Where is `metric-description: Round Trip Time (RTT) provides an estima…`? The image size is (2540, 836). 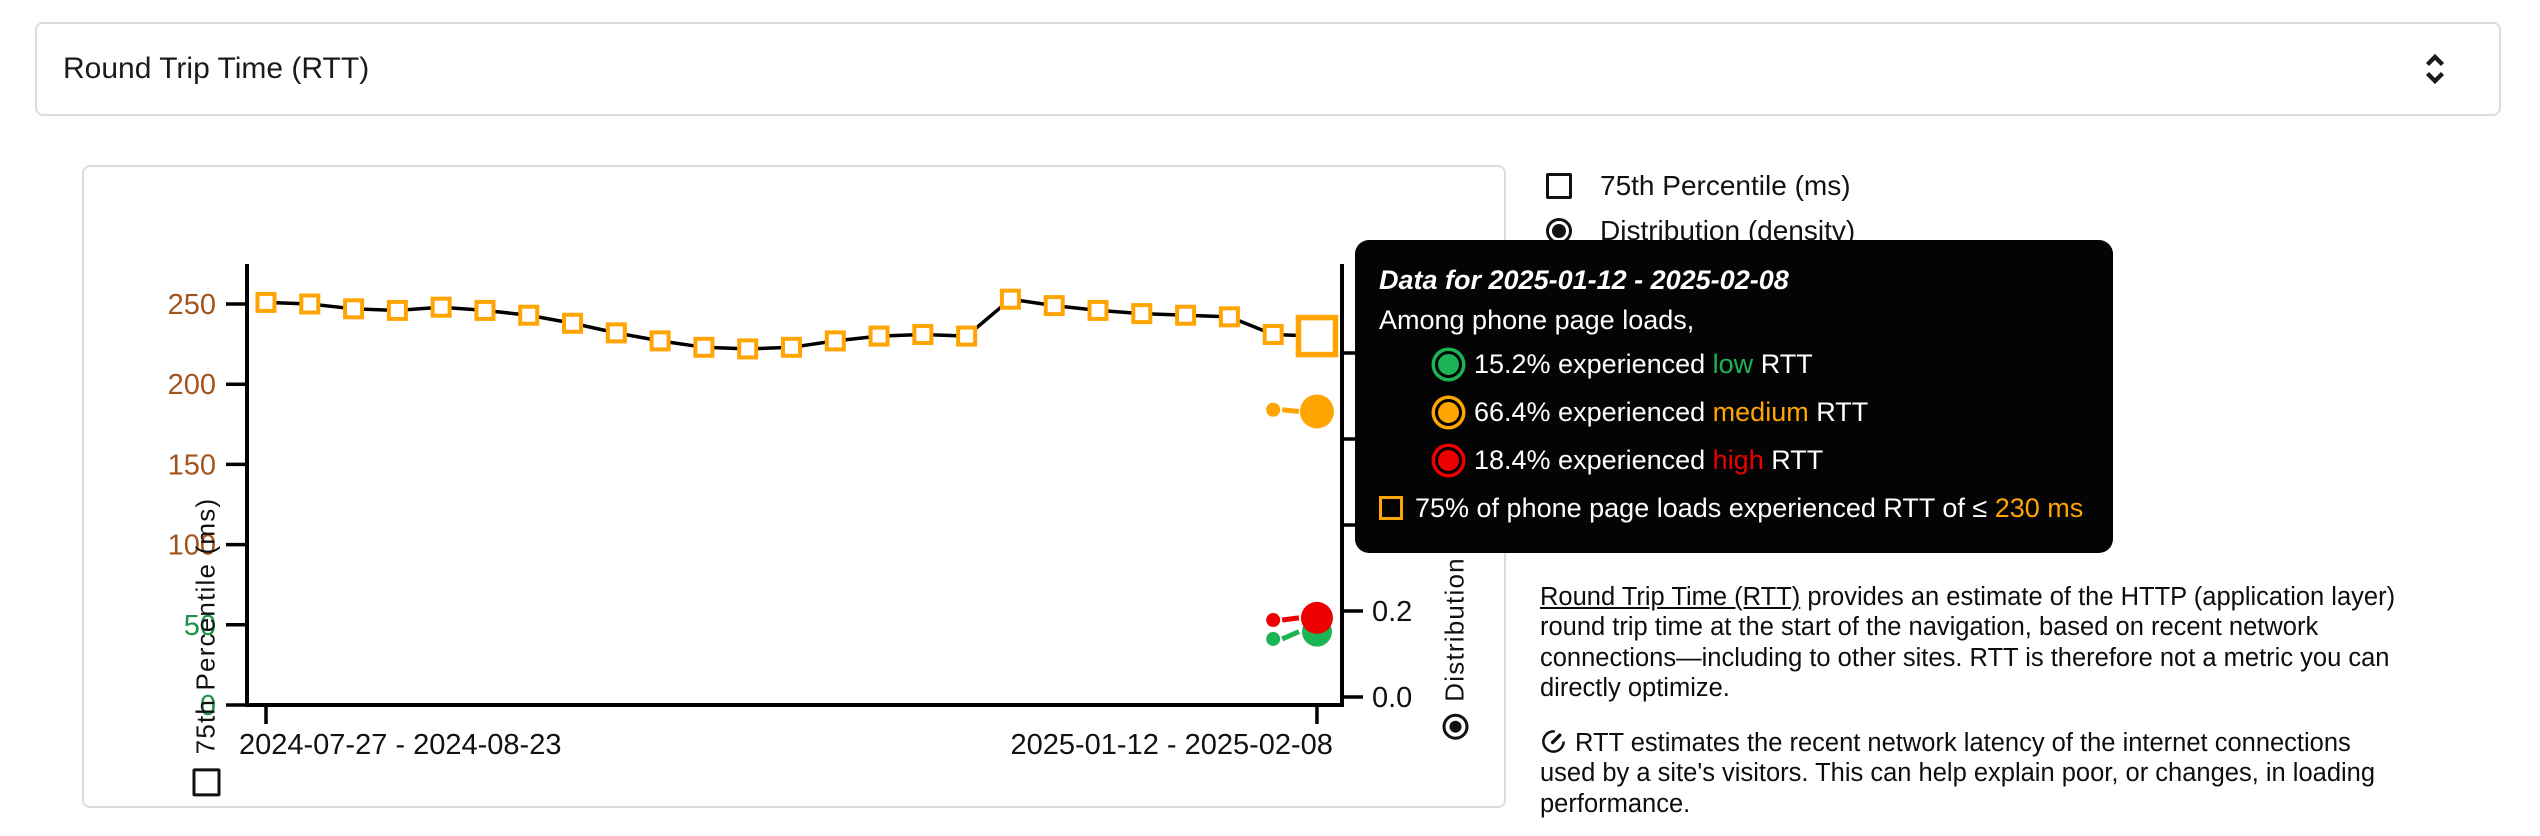 metric-description: Round Trip Time (RTT) provides an estima… is located at coordinates (1968, 642).